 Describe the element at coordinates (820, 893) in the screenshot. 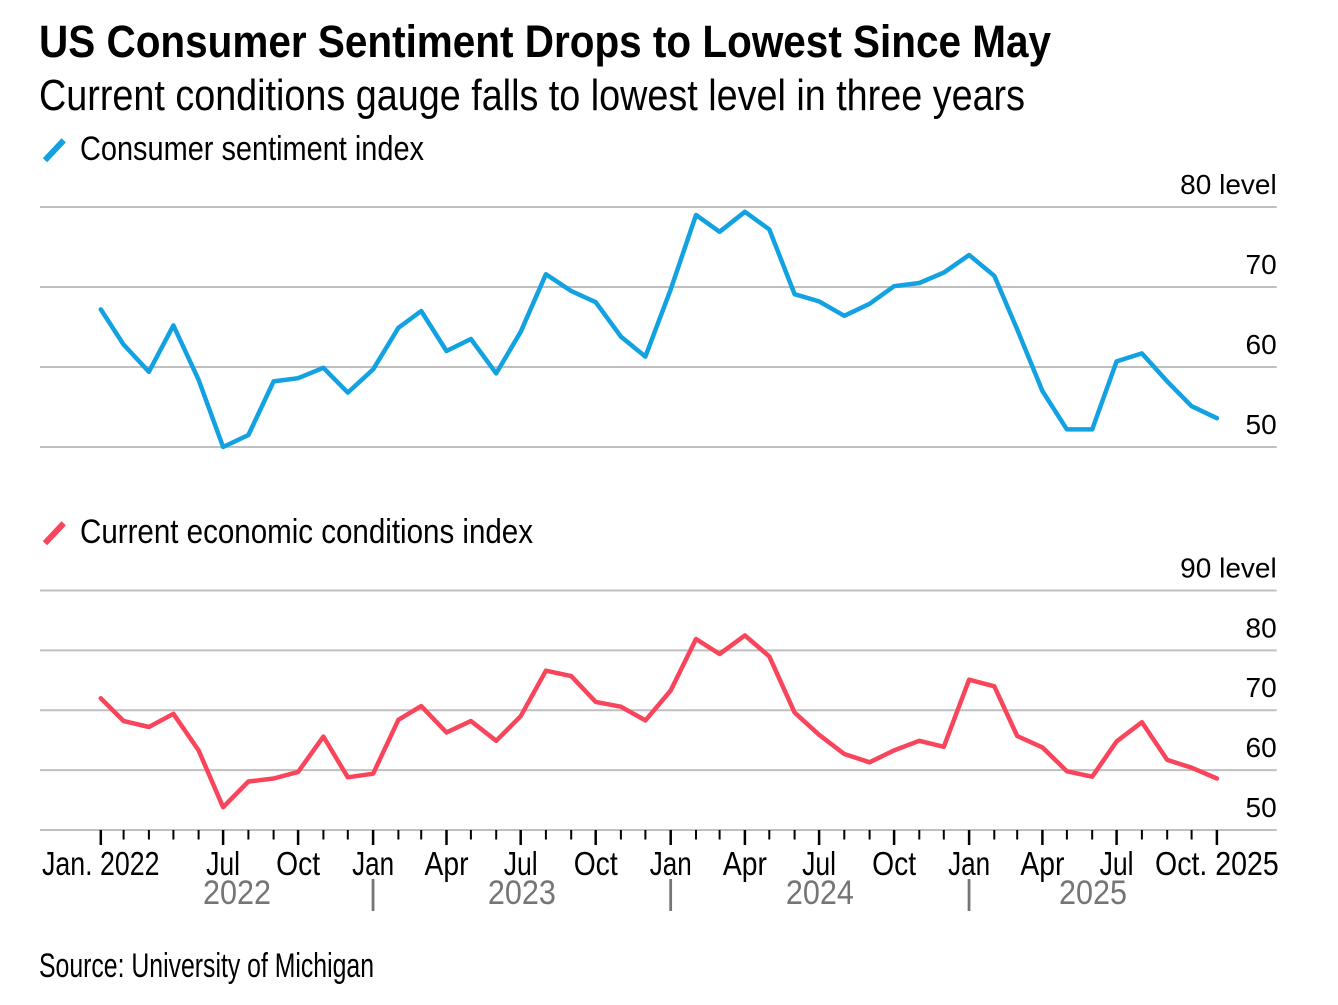

I see `svg-text: 2024` at that location.